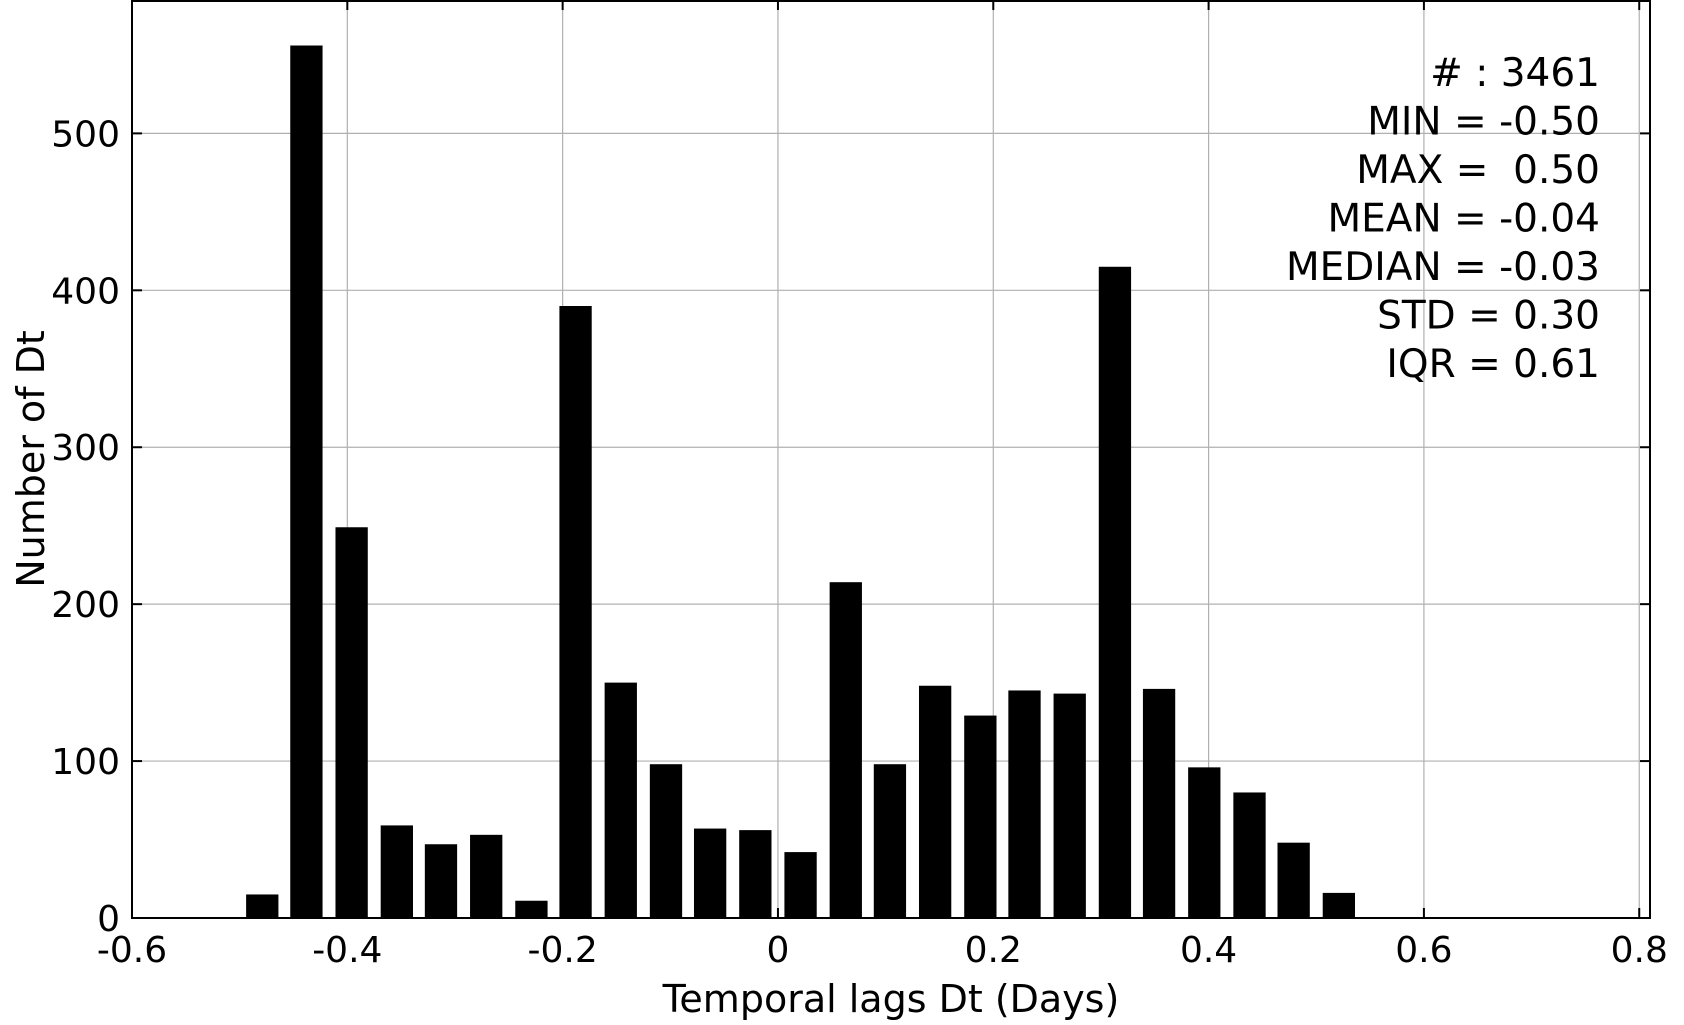 The image size is (1684, 1025). I want to click on x-tick-label: -0.4, so click(347, 950).